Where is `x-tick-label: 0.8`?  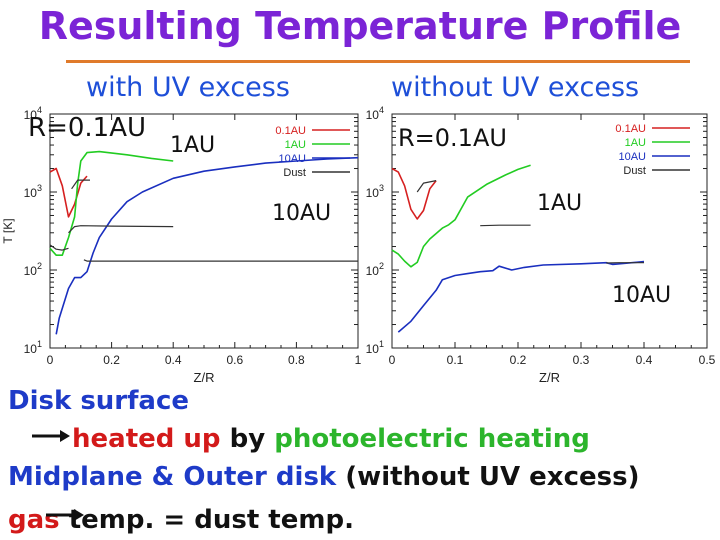
x-tick-label: 0.8 is located at coordinates (296, 360).